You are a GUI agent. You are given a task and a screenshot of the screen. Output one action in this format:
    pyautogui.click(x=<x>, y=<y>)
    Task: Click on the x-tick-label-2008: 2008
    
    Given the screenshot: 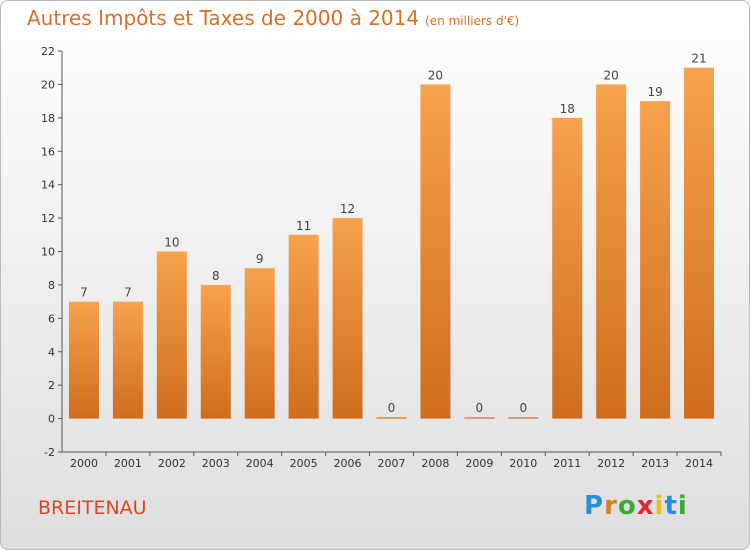 What is the action you would take?
    pyautogui.click(x=435, y=463)
    